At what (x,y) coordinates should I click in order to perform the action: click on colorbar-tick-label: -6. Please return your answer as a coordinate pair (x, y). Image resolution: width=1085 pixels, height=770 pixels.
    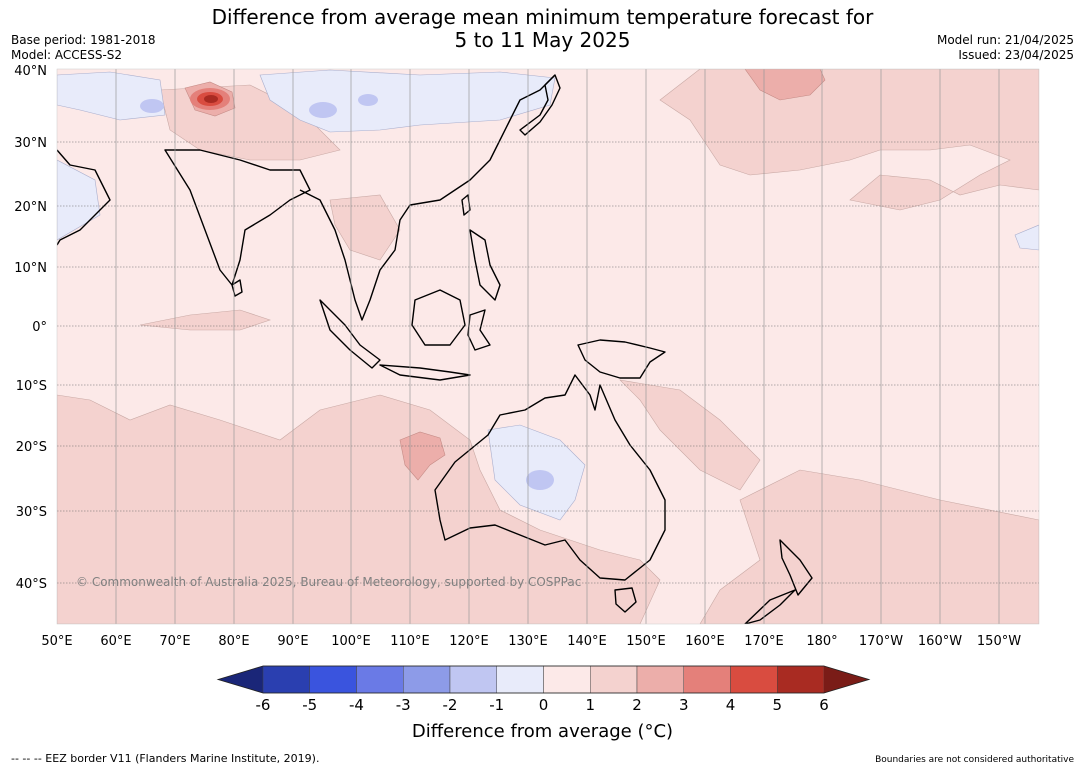
    Looking at the image, I should click on (263, 705).